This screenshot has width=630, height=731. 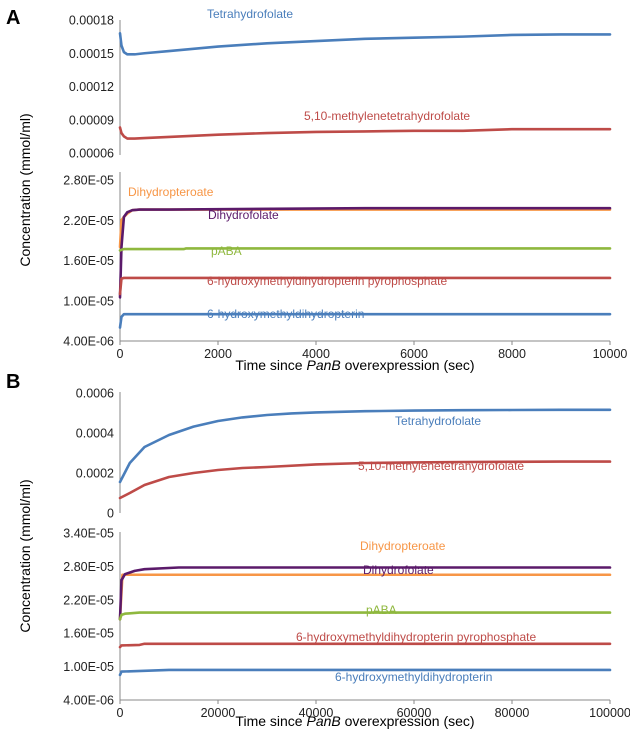 What do you see at coordinates (365, 446) in the screenshot?
I see `series-line-b-tetrahydrofolate` at bounding box center [365, 446].